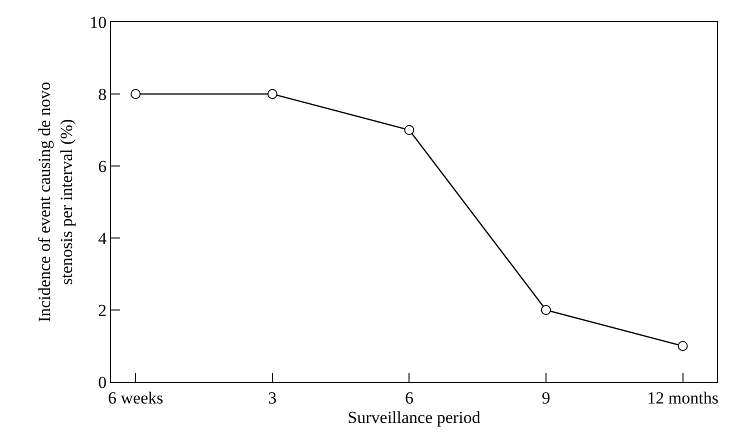  Describe the element at coordinates (409, 398) in the screenshot. I see `x-tick-label: 6` at that location.